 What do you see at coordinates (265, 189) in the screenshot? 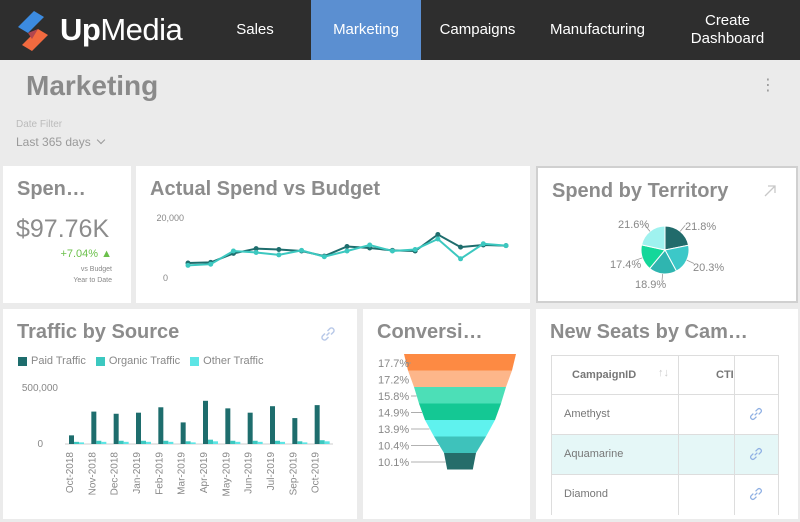
I see `spend-vs-budget-title: Actual Spend vs Budget` at bounding box center [265, 189].